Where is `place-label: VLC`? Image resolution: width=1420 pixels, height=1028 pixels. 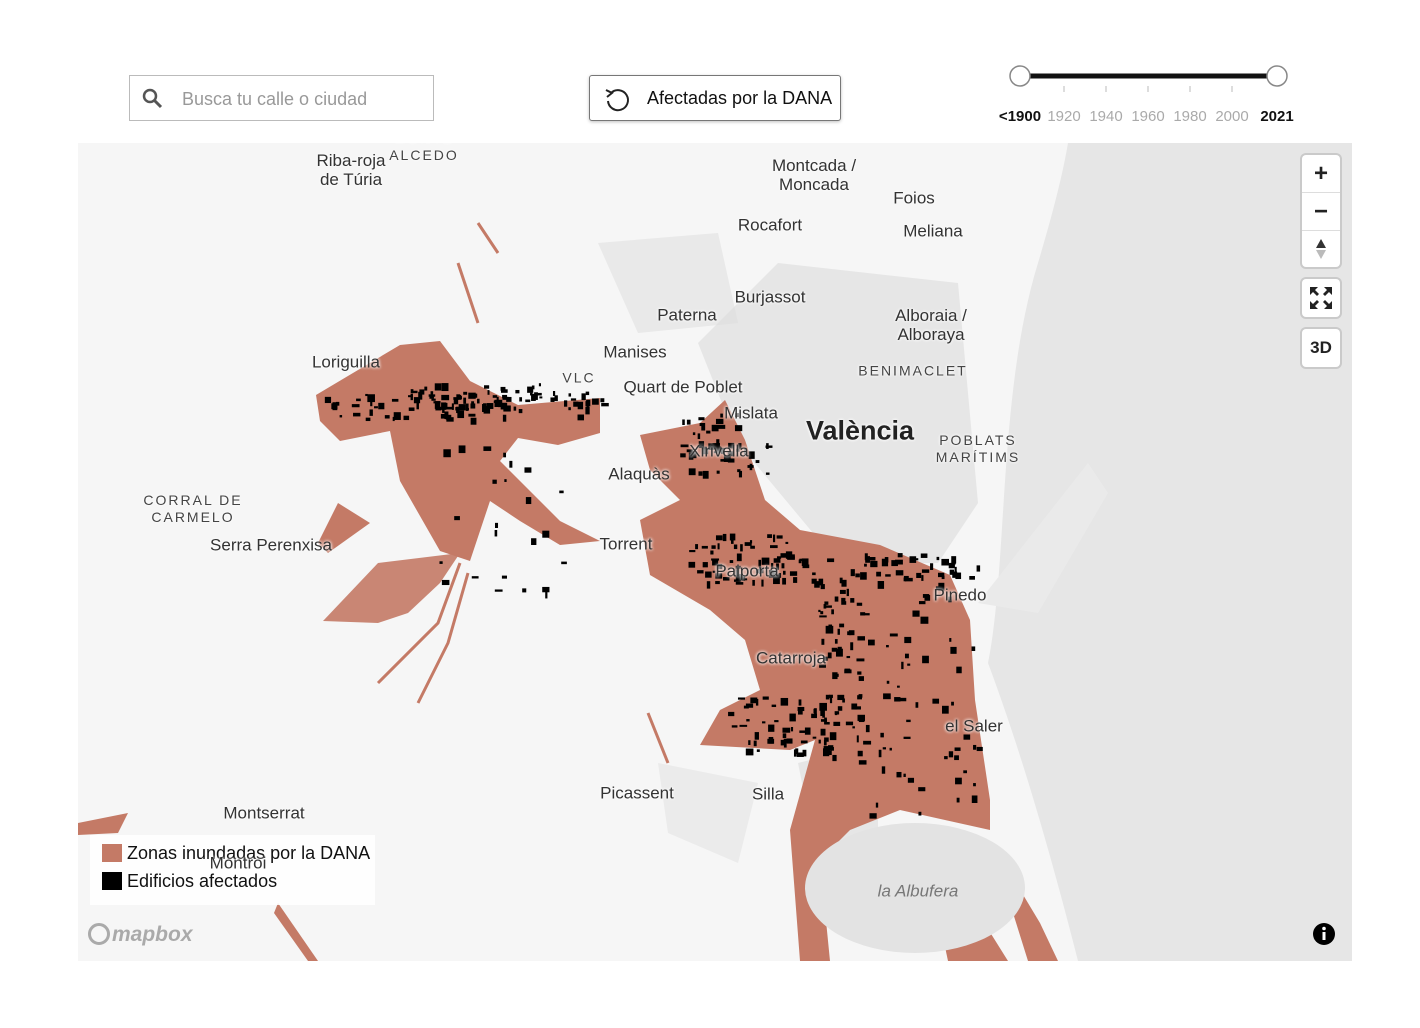
place-label: VLC is located at coordinates (579, 377).